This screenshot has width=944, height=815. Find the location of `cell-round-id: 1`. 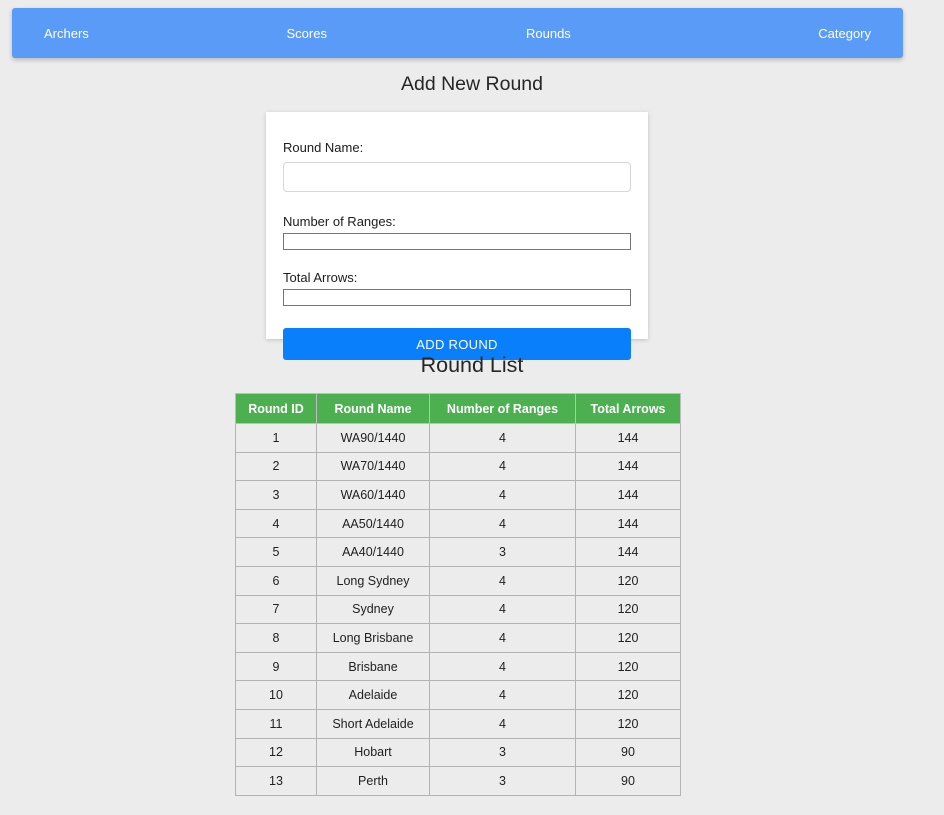

cell-round-id: 1 is located at coordinates (276, 438).